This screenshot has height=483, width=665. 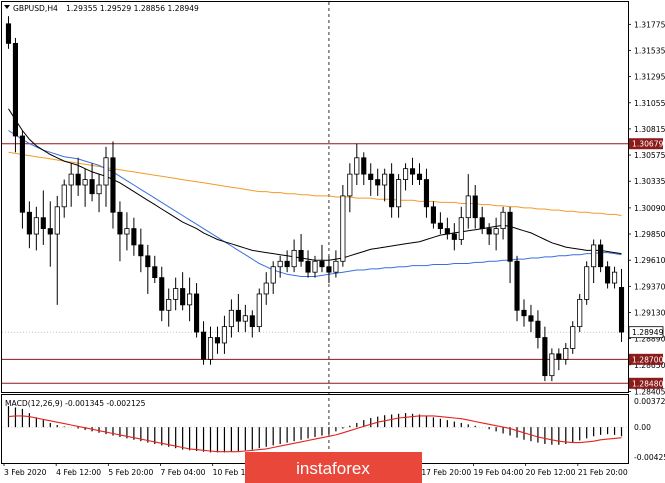 I want to click on price-tick-label-3: 1.31055, so click(x=649, y=103).